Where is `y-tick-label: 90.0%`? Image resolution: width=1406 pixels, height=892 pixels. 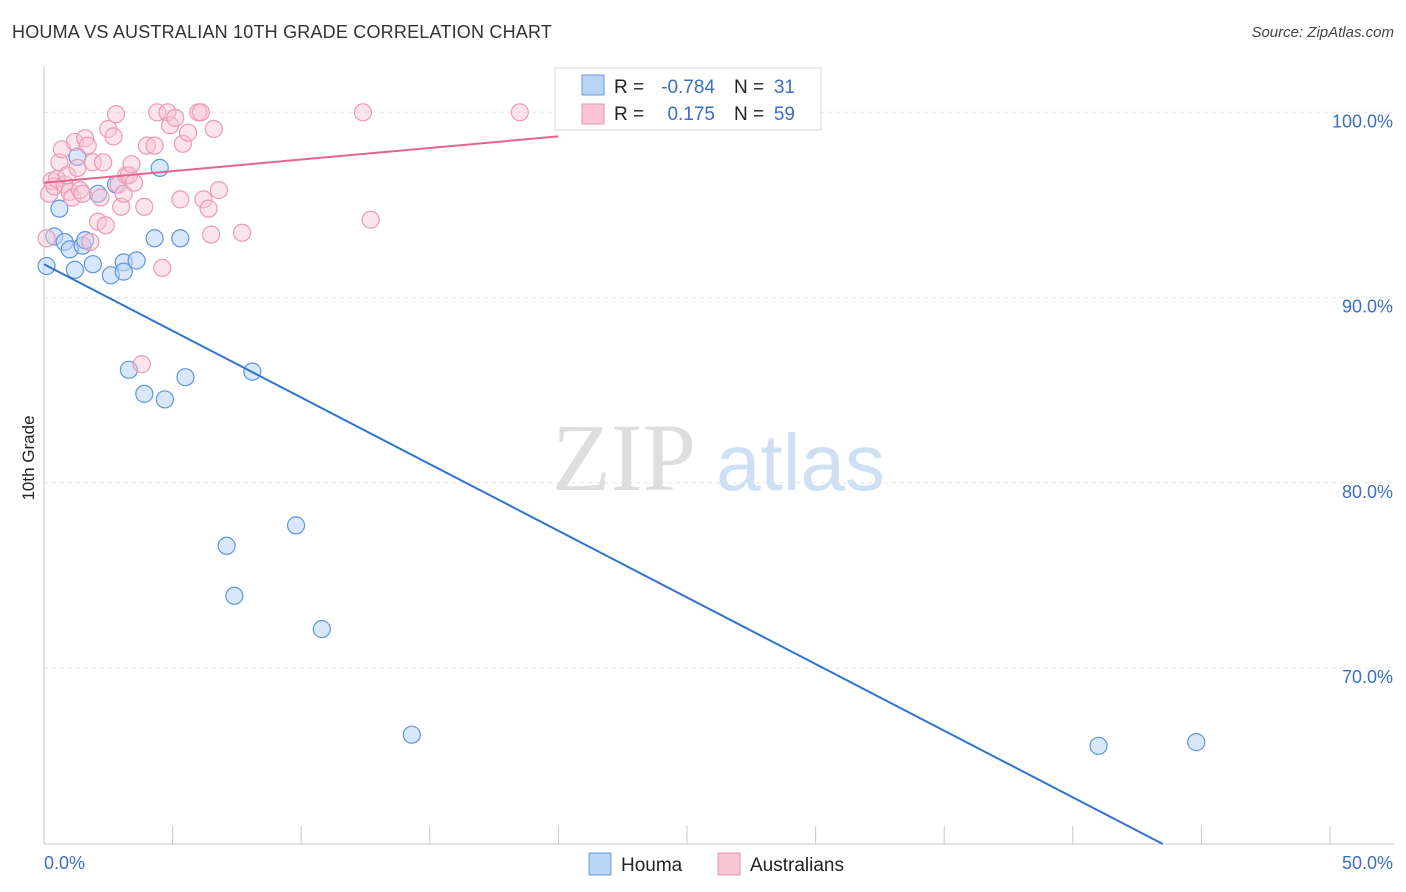
y-tick-label: 90.0% is located at coordinates (1367, 307).